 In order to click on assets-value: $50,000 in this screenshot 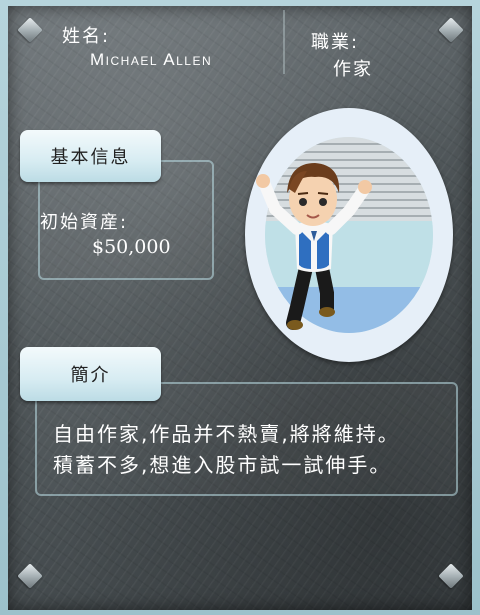, I will do `click(131, 247)`.